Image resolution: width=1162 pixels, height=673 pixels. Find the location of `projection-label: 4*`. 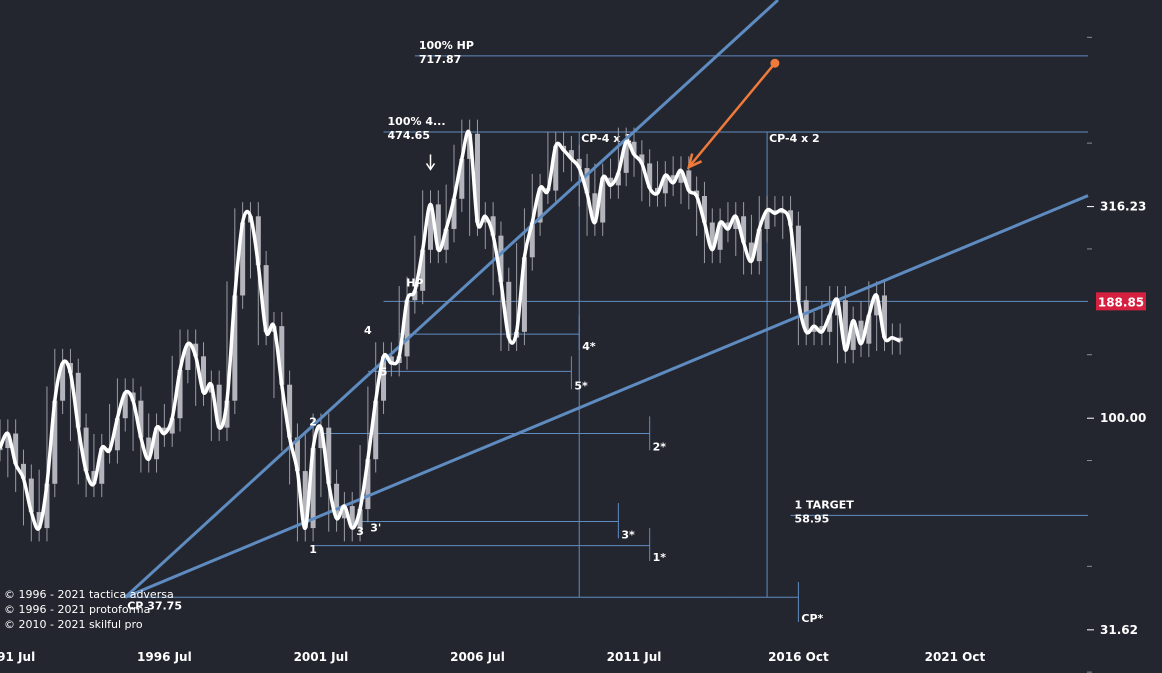

projection-label: 4* is located at coordinates (589, 346).